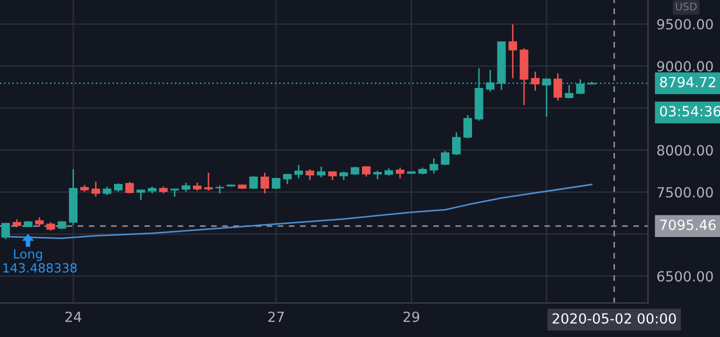  I want to click on ref-line-label: 7095.46, so click(688, 225).